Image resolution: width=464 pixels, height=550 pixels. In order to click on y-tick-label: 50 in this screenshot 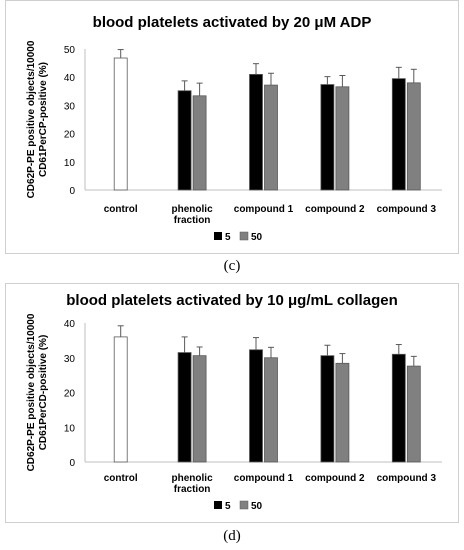, I will do `click(70, 50)`.